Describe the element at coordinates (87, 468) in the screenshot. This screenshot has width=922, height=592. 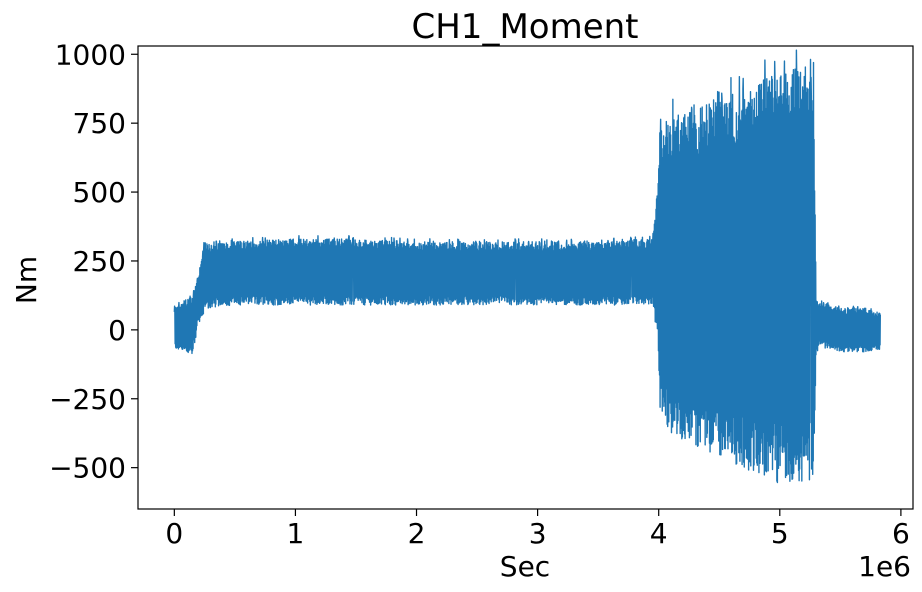
I see `y-tick-label: −500` at that location.